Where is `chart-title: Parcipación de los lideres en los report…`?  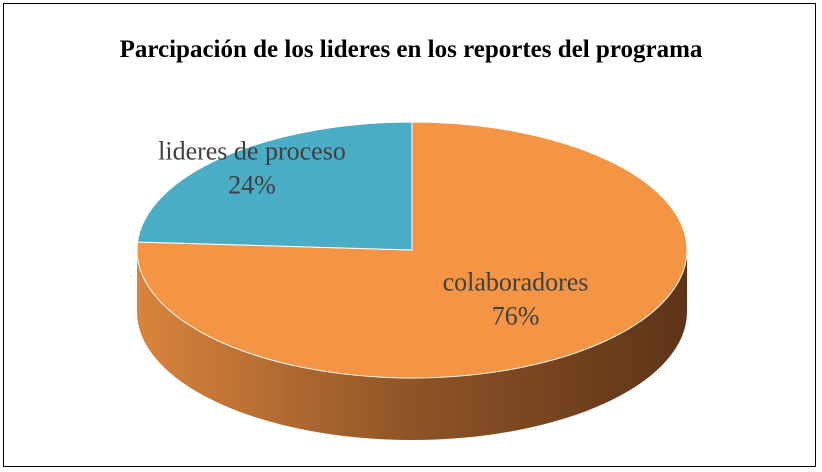 chart-title: Parcipación de los lideres en los report… is located at coordinates (411, 49).